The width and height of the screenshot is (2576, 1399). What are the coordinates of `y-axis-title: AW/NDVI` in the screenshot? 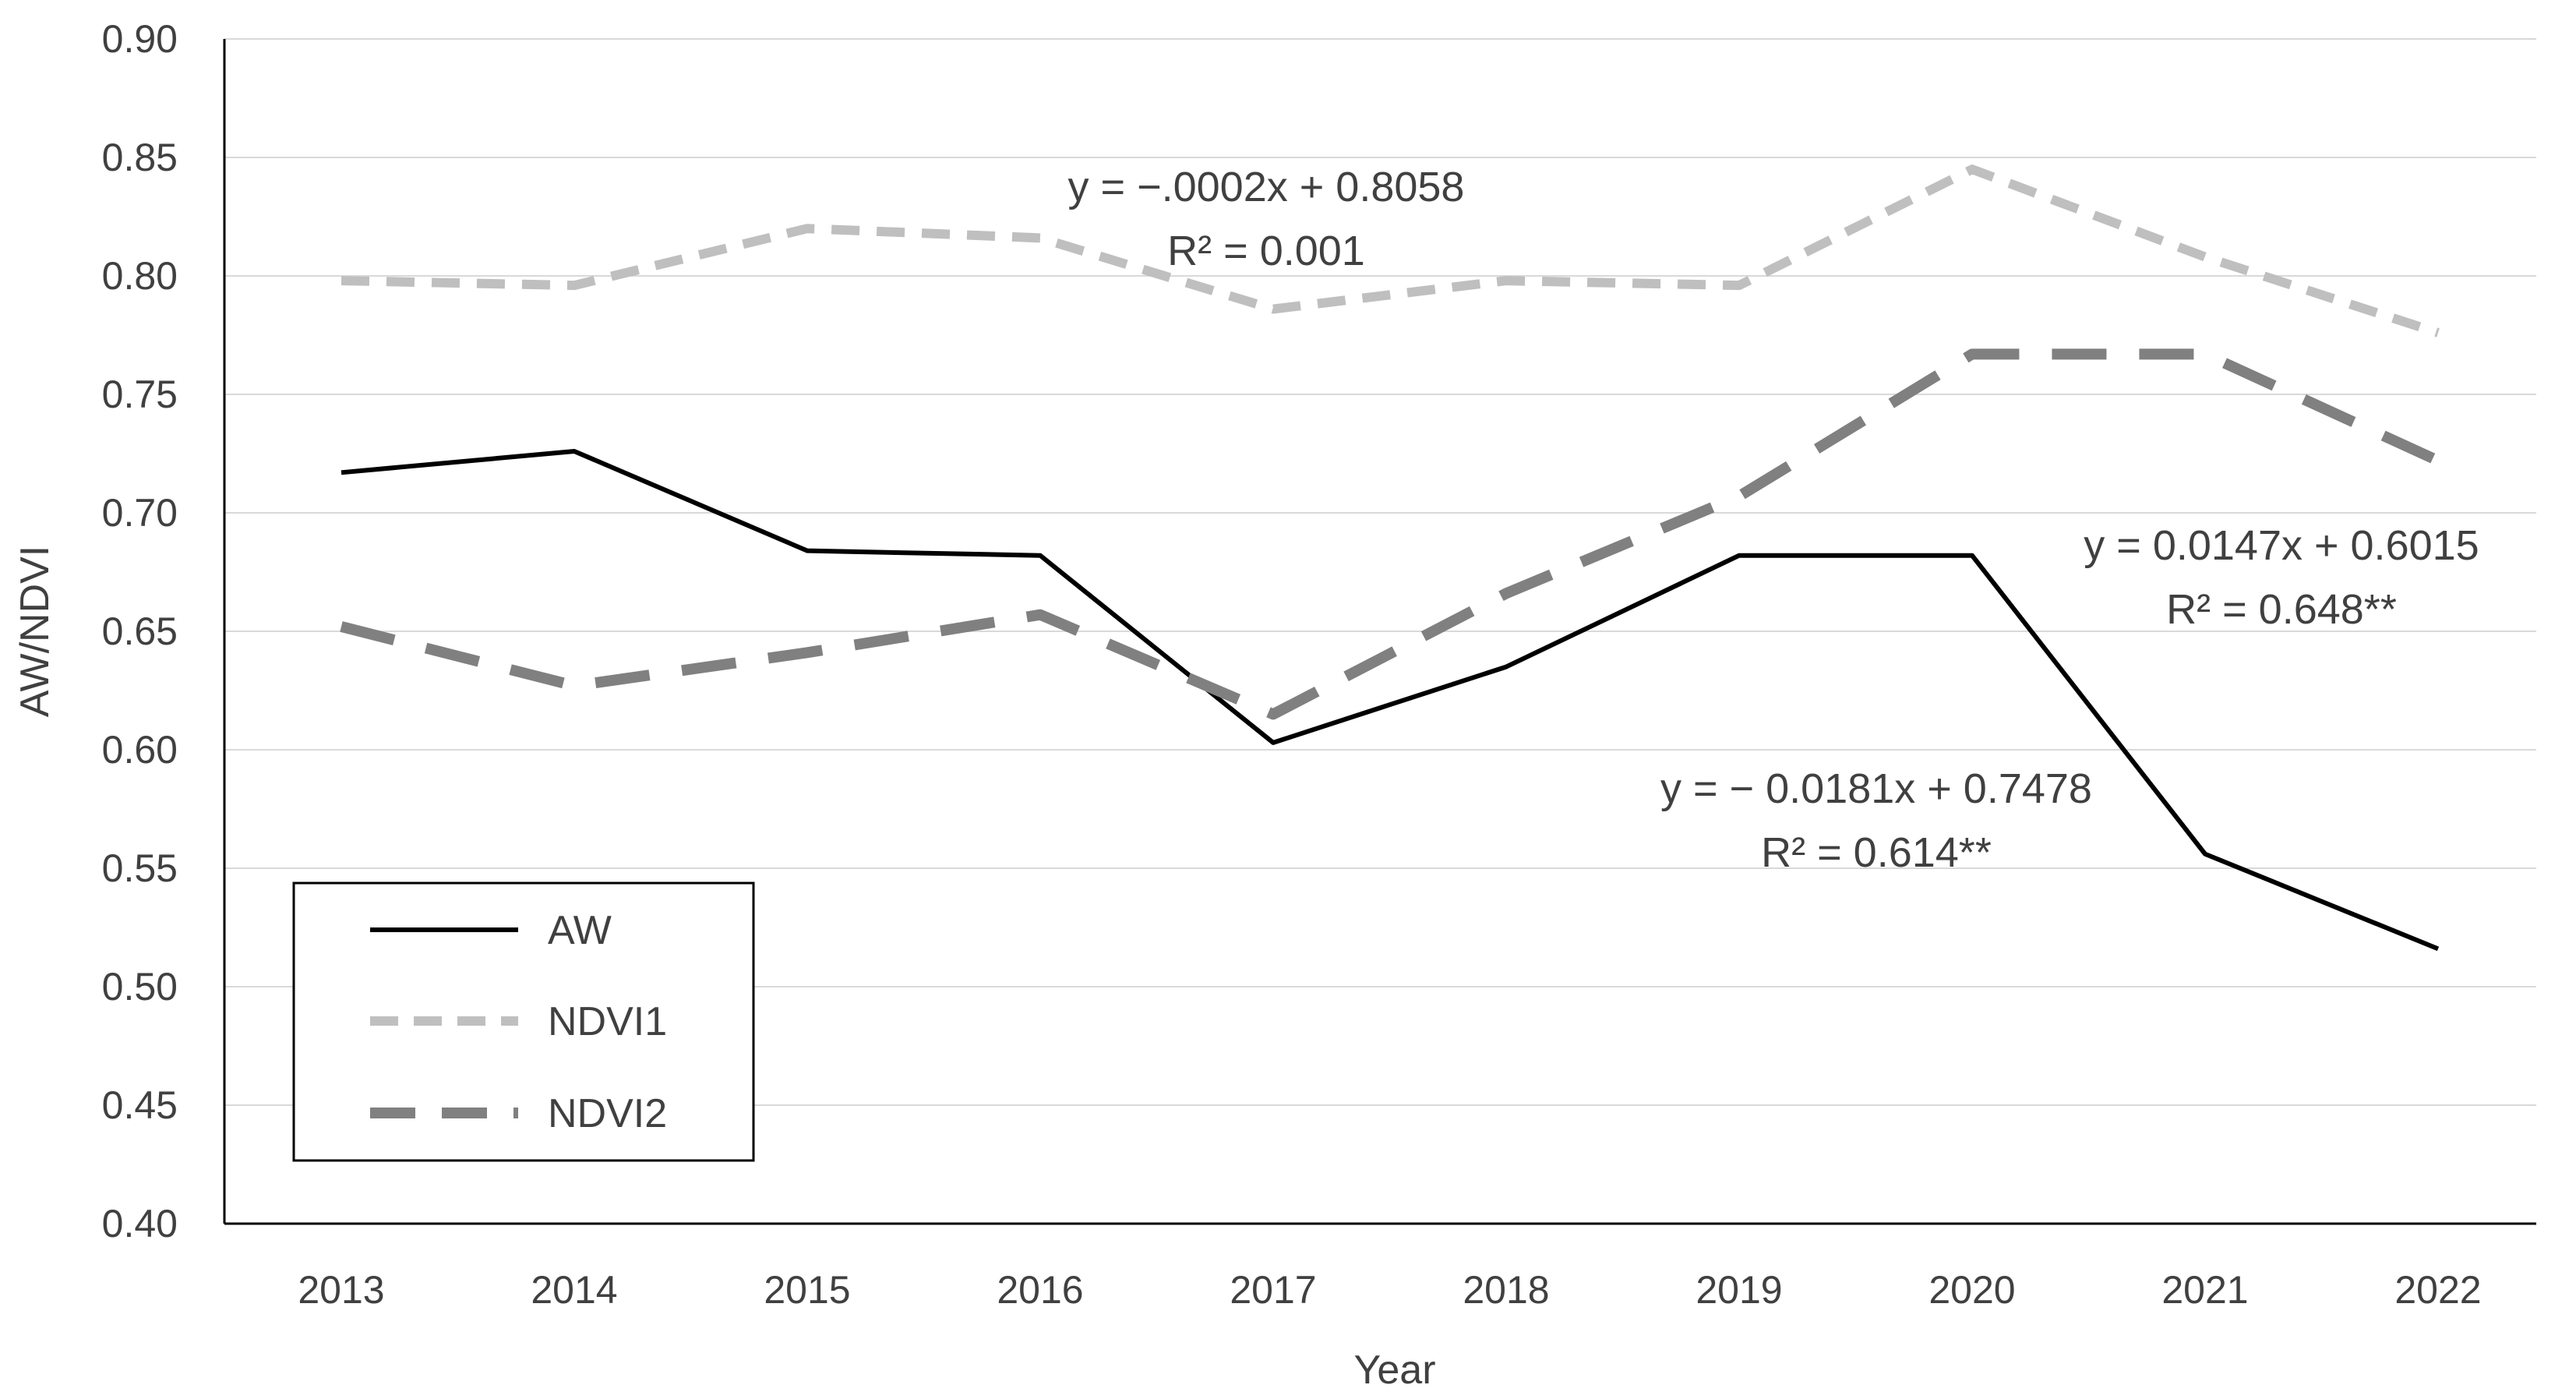 It's located at (35, 632).